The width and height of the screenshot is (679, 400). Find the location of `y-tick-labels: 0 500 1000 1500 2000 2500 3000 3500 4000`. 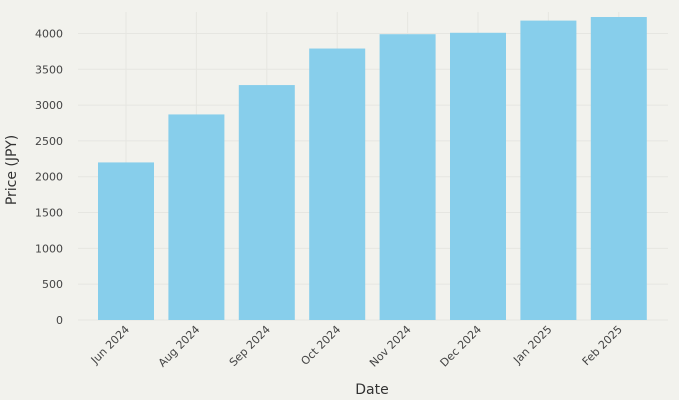

y-tick-labels: 0 500 1000 1500 2000 2500 3000 3500 4000 is located at coordinates (49, 177).